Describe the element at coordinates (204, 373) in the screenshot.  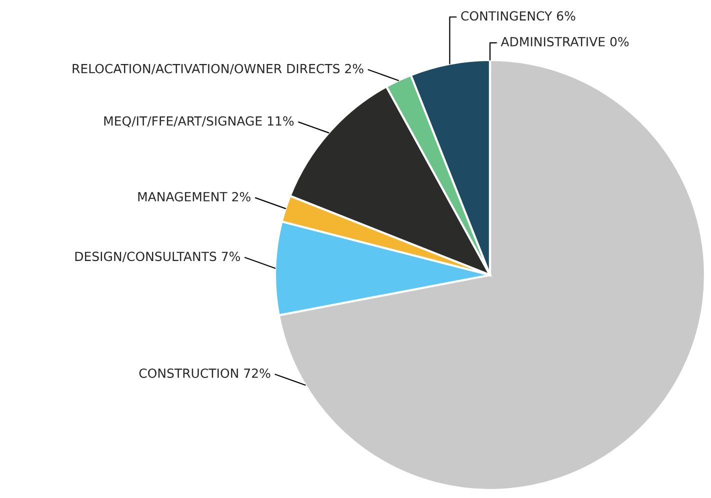
I see `slice-label: CONSTRUCTION 72%` at that location.